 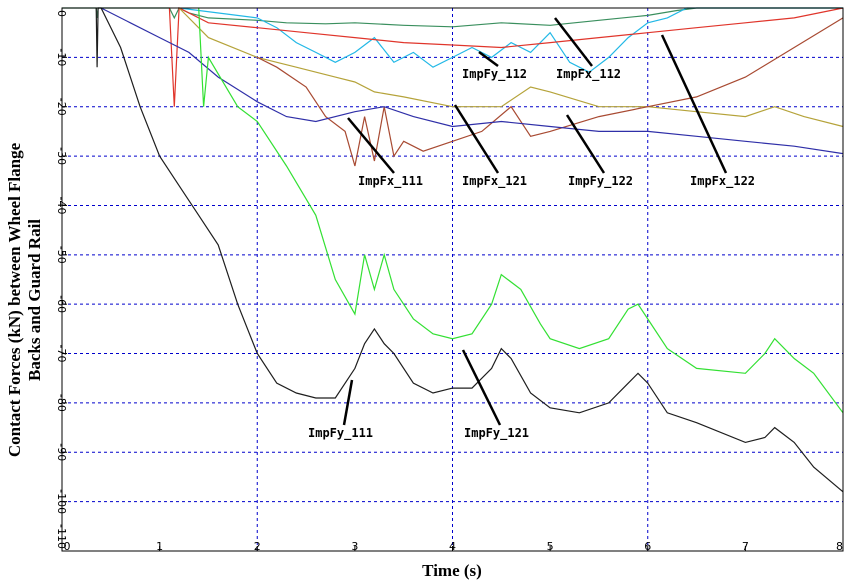 I want to click on y-axis-title-line1: Contact Forces (kN) between Wheel Flange, so click(x=14, y=299).